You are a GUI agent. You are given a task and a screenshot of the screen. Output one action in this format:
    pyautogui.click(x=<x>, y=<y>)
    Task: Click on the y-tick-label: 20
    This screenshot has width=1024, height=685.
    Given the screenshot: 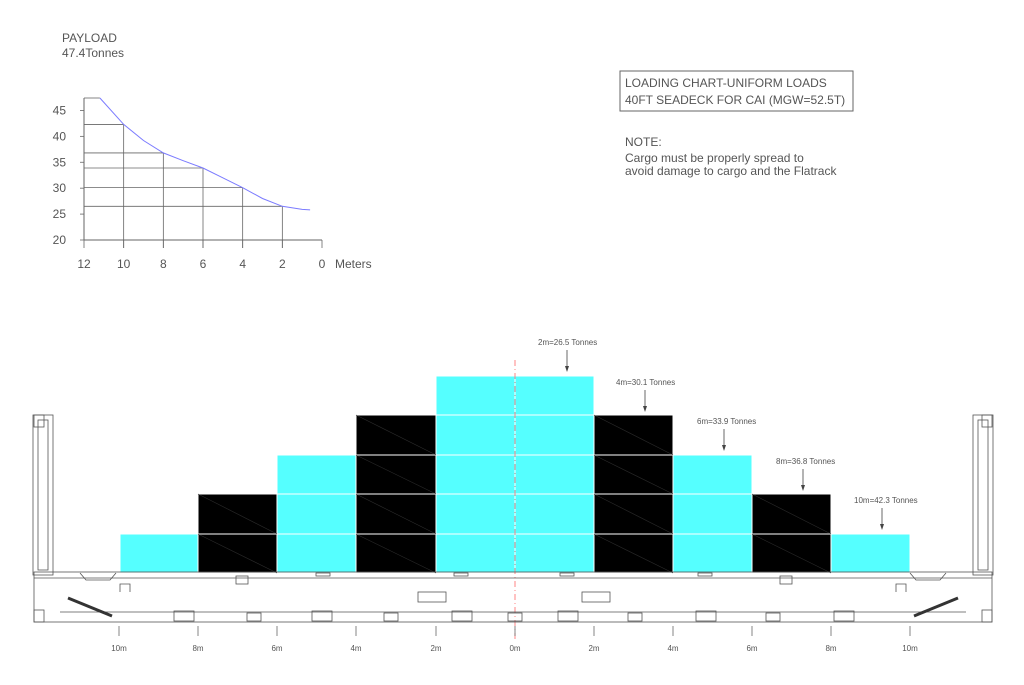 What is the action you would take?
    pyautogui.click(x=60, y=240)
    